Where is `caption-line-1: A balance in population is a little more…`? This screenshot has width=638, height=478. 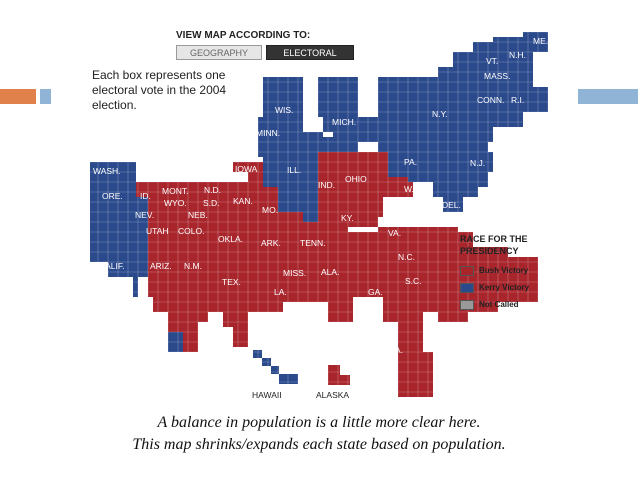 caption-line-1: A balance in population is a little more… is located at coordinates (319, 422).